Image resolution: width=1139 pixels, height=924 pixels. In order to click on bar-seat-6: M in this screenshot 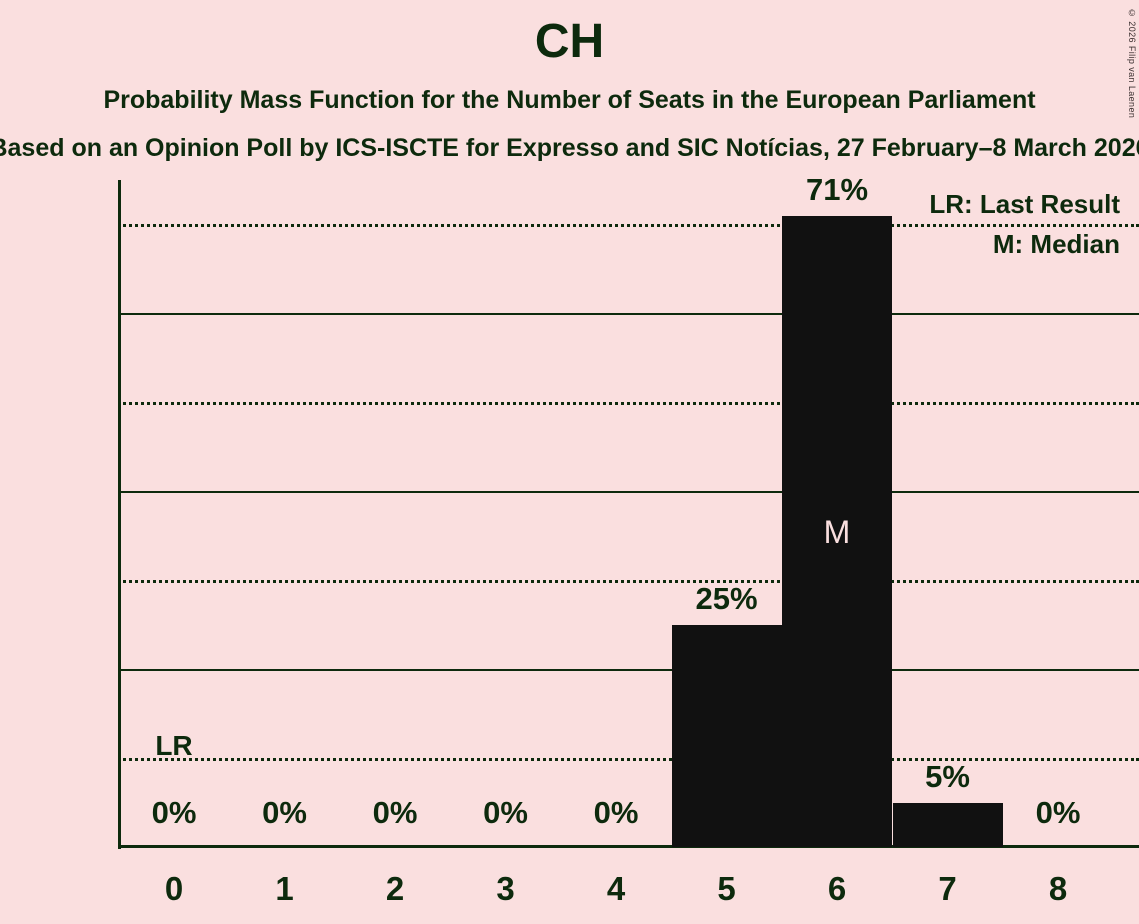, I will do `click(837, 531)`.